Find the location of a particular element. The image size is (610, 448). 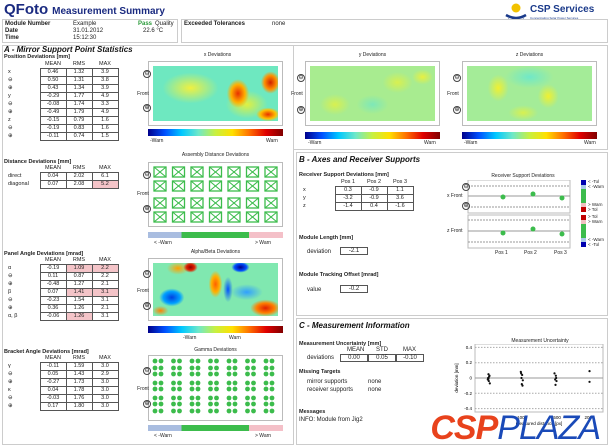

table-row: ⊕ -0.49 1.79 4.9 is located at coordinates (61, 112).